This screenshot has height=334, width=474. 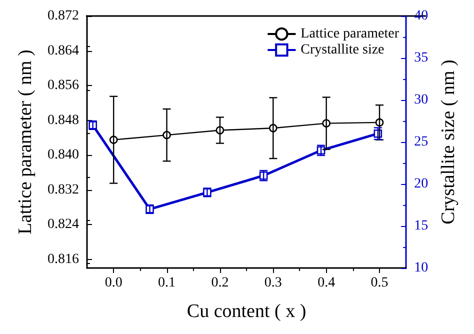 What do you see at coordinates (220, 283) in the screenshot?
I see `x-tick-label: 0.2` at bounding box center [220, 283].